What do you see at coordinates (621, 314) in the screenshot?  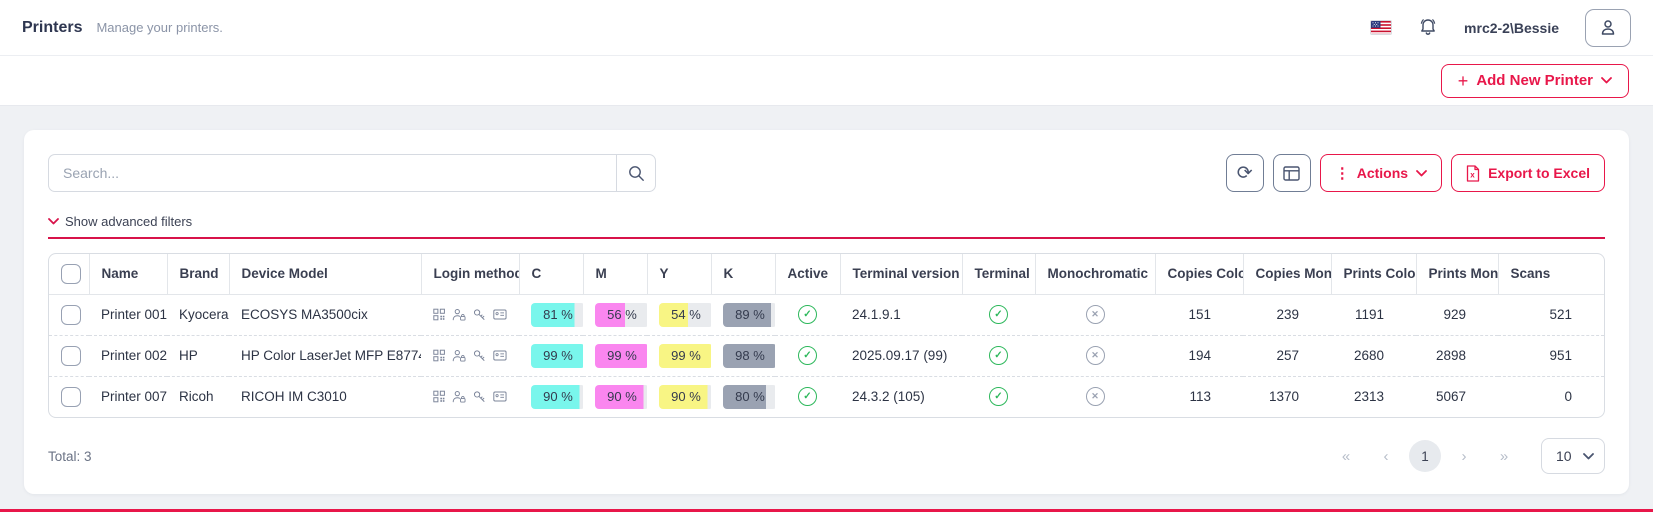 I see `magenta-level-badge: 56 %` at bounding box center [621, 314].